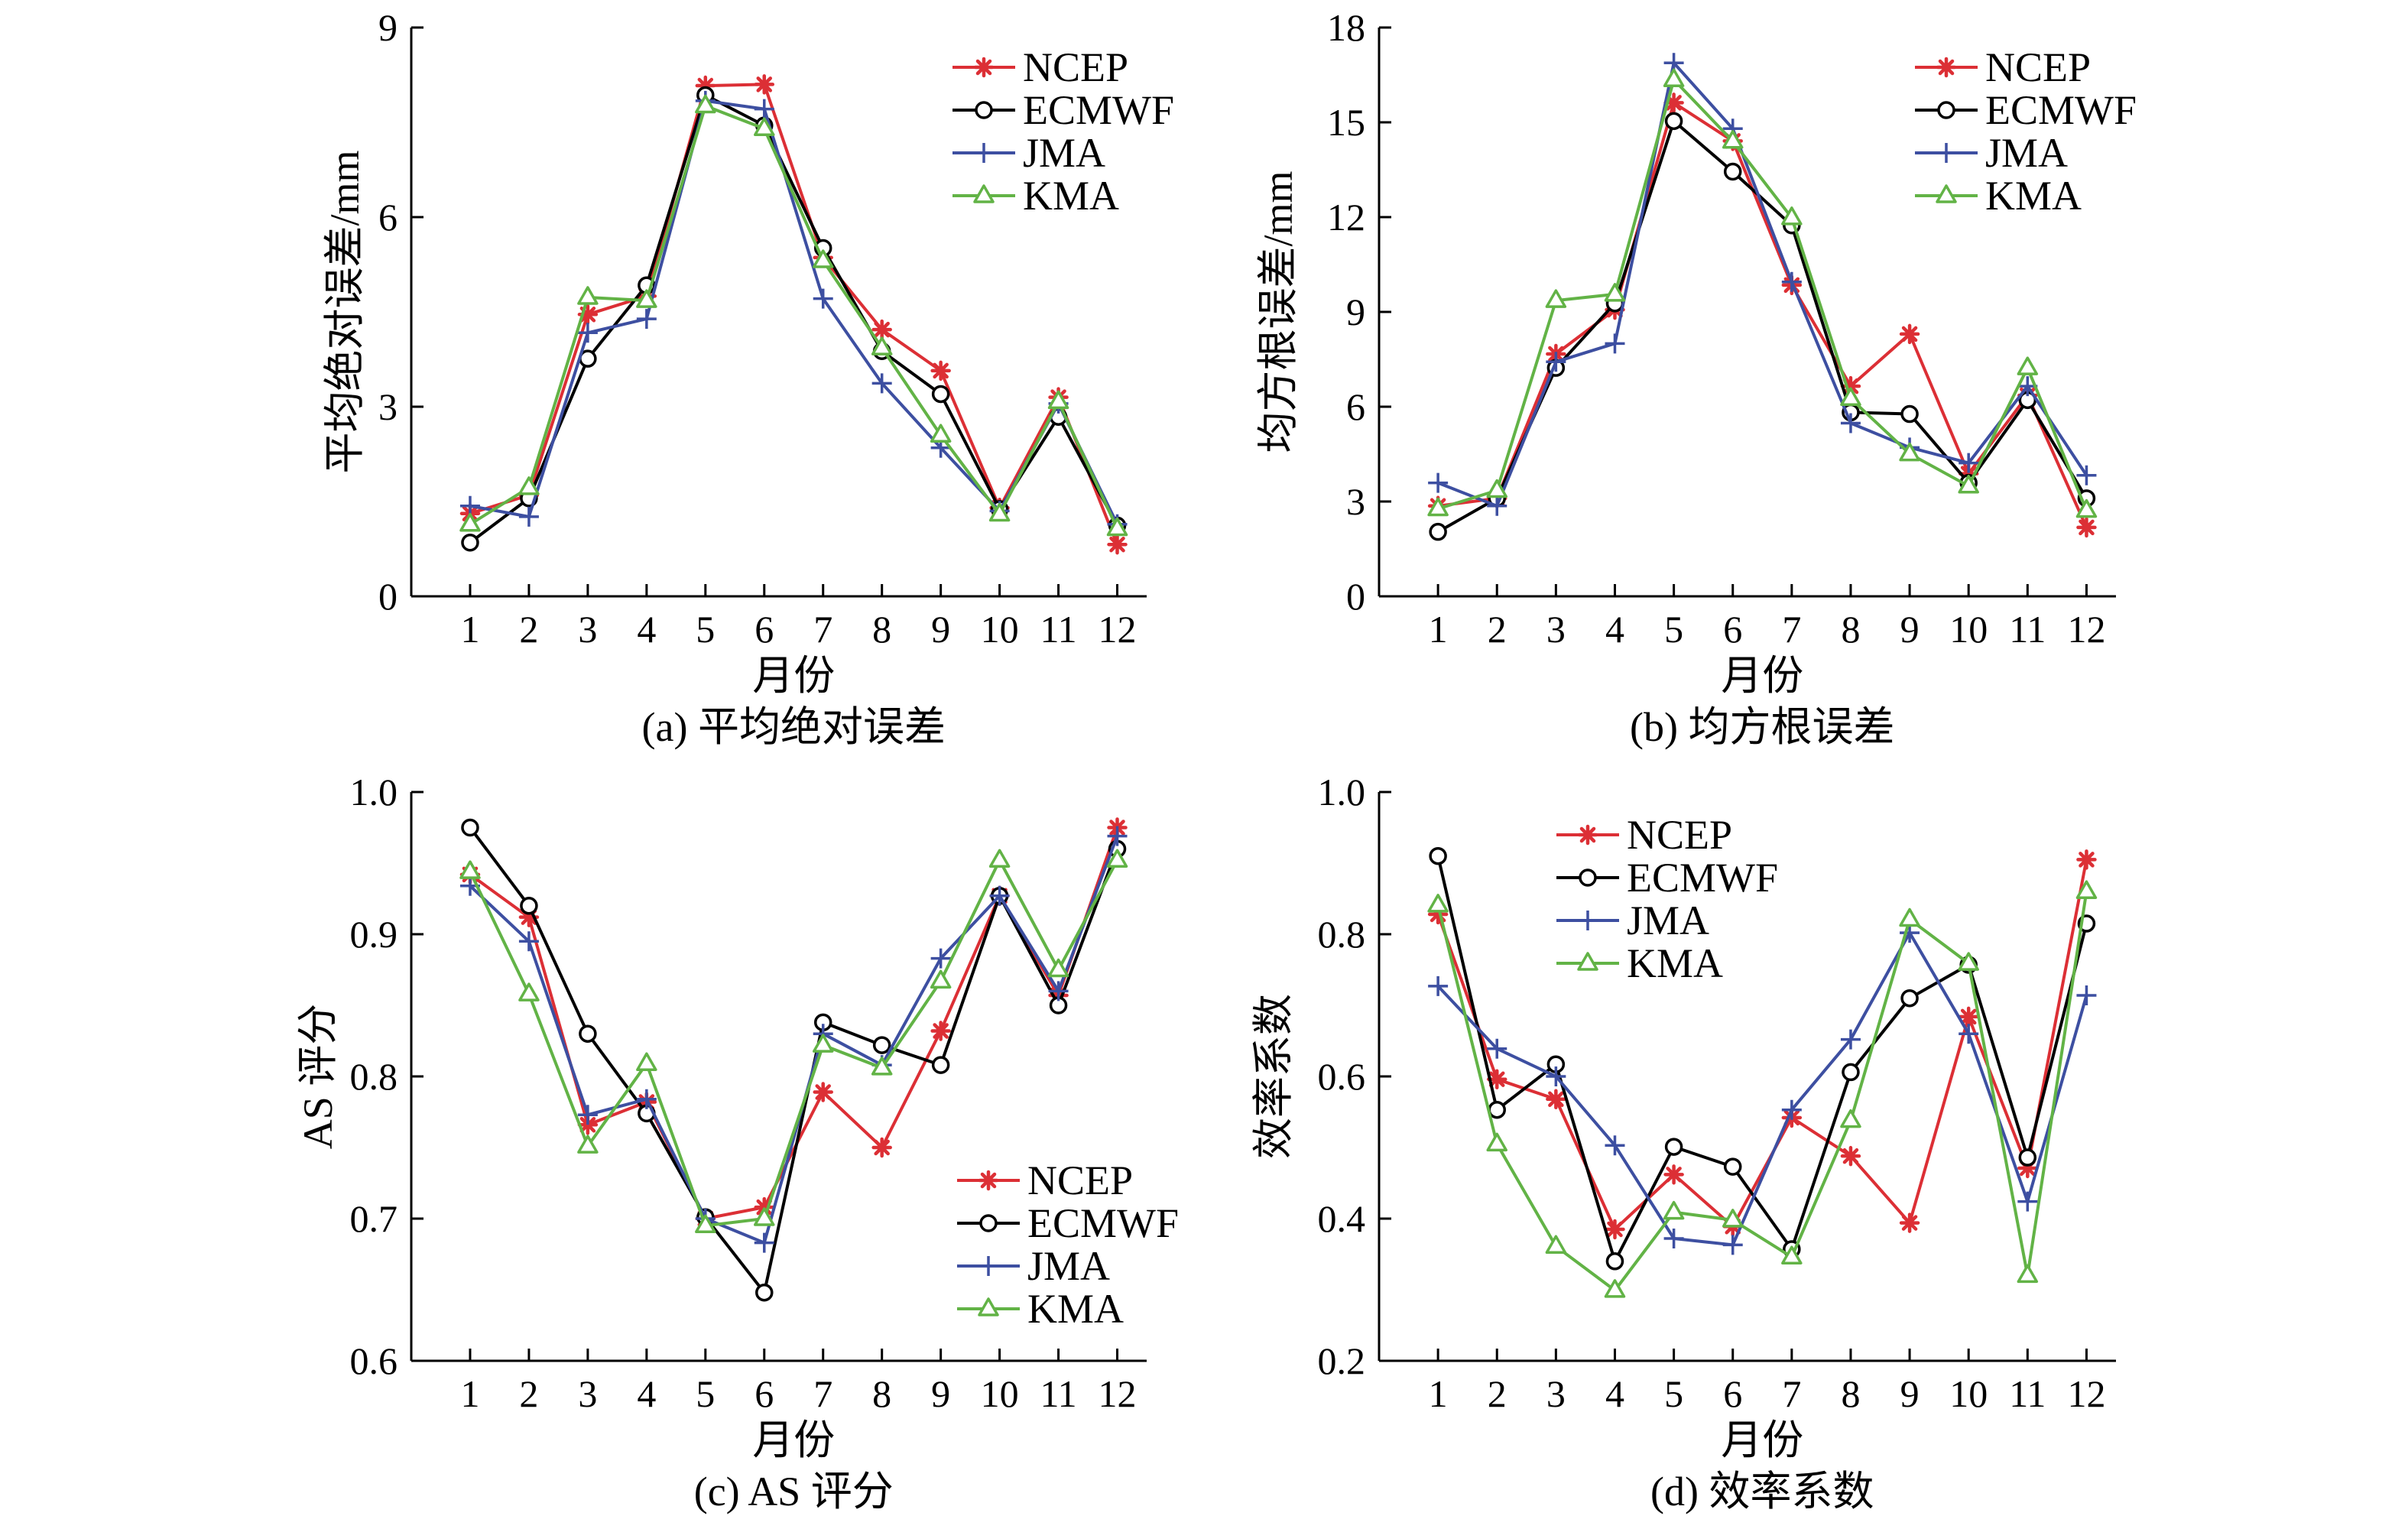  Describe the element at coordinates (388, 596) in the screenshot. I see `y-tick-label: 0` at that location.